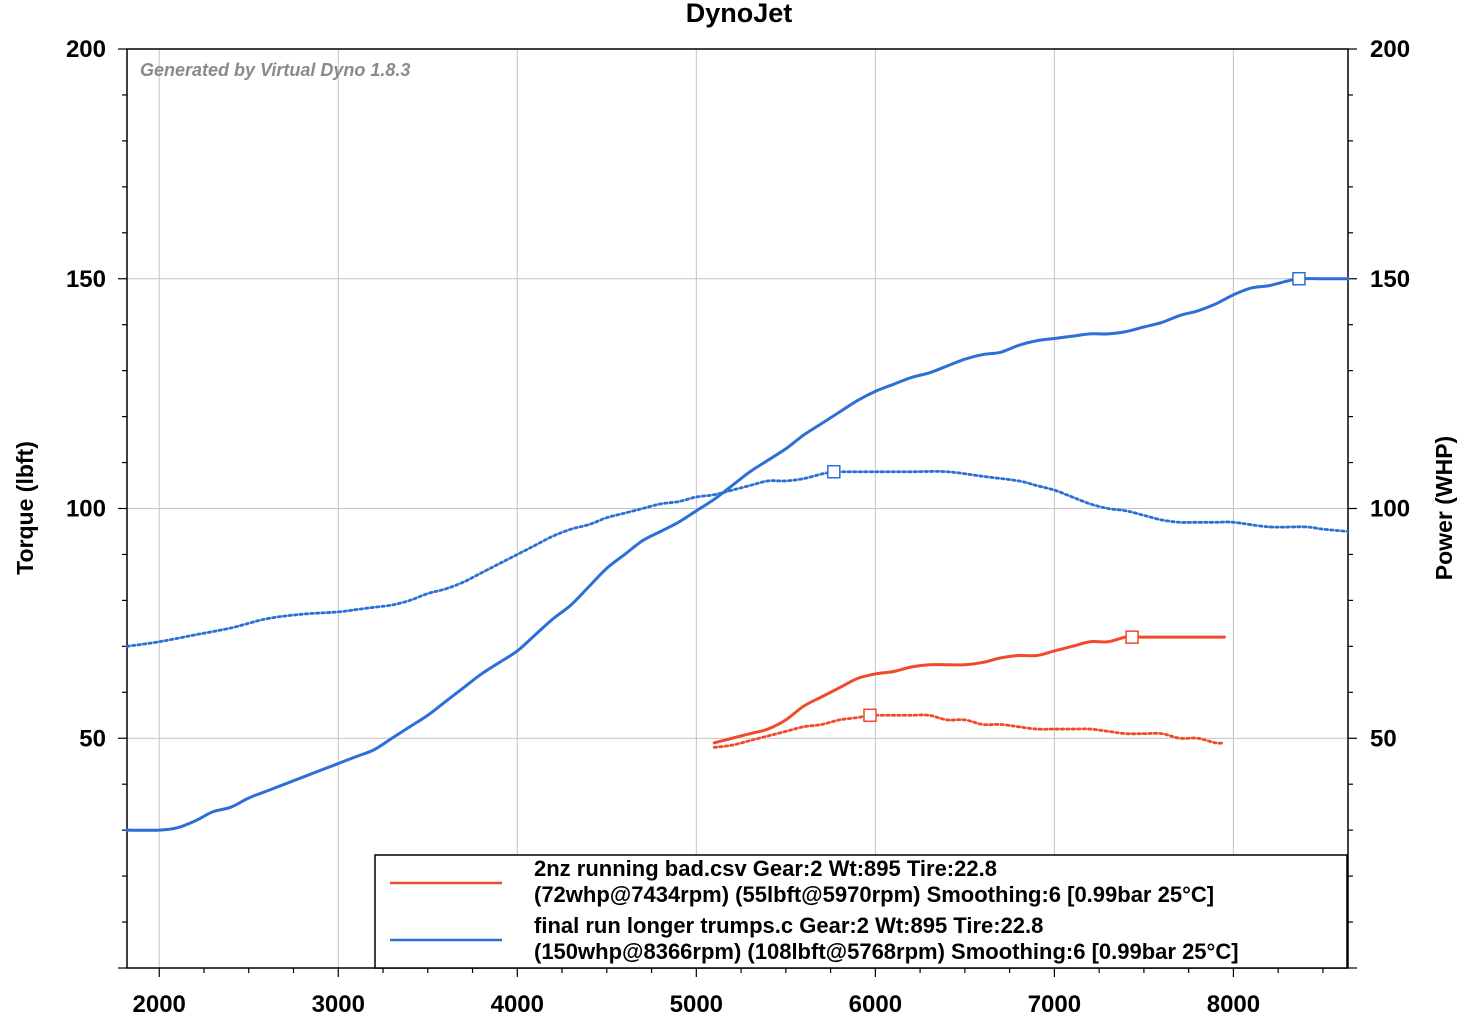 The width and height of the screenshot is (1471, 1024). I want to click on y-tick-label-right-100: 100, so click(1390, 509).